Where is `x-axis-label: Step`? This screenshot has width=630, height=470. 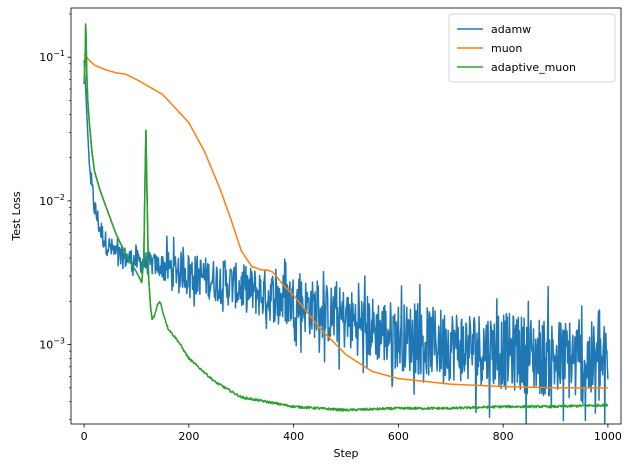 x-axis-label: Step is located at coordinates (345, 453).